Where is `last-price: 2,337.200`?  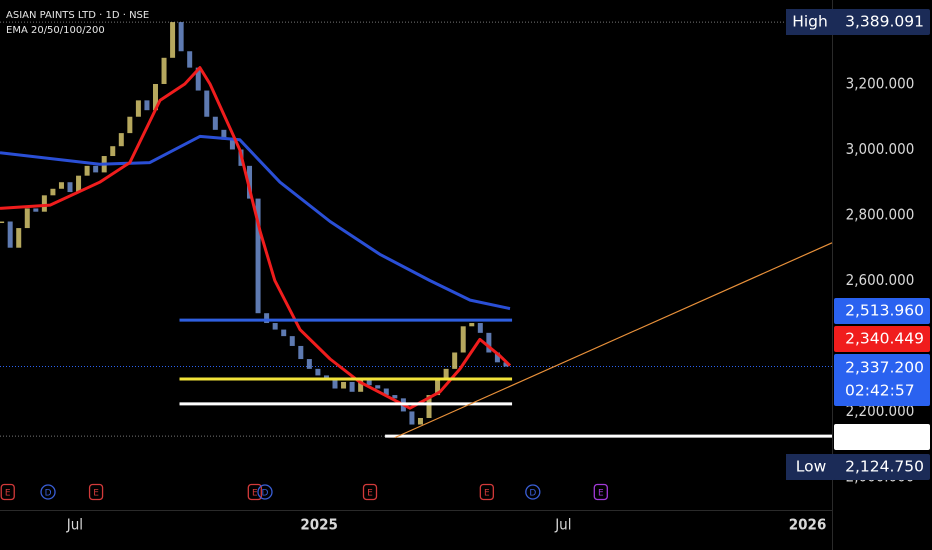 last-price: 2,337.200 is located at coordinates (884, 368).